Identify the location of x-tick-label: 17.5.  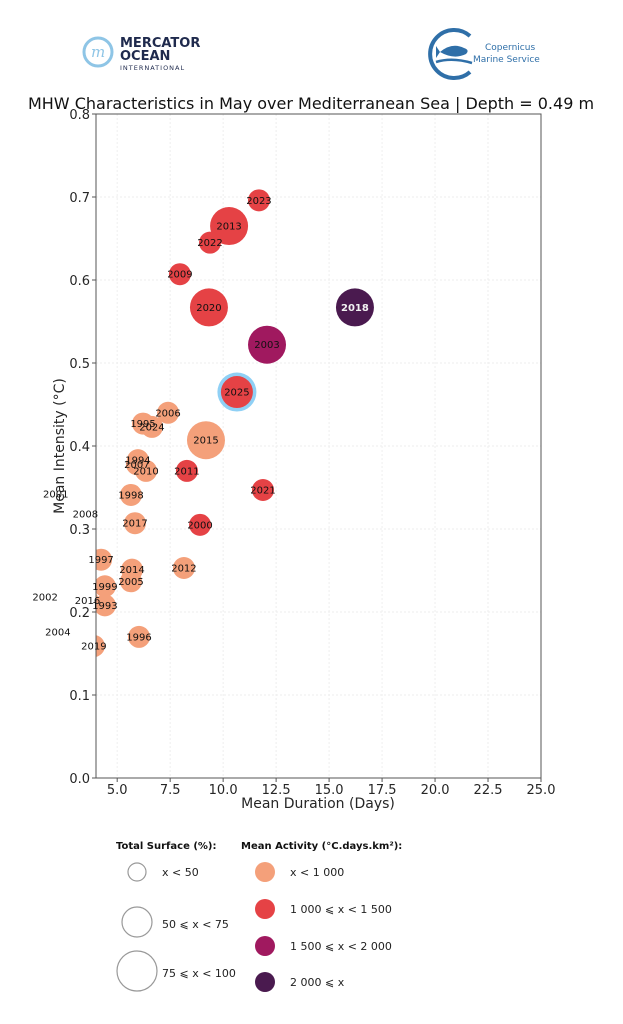
(382, 790).